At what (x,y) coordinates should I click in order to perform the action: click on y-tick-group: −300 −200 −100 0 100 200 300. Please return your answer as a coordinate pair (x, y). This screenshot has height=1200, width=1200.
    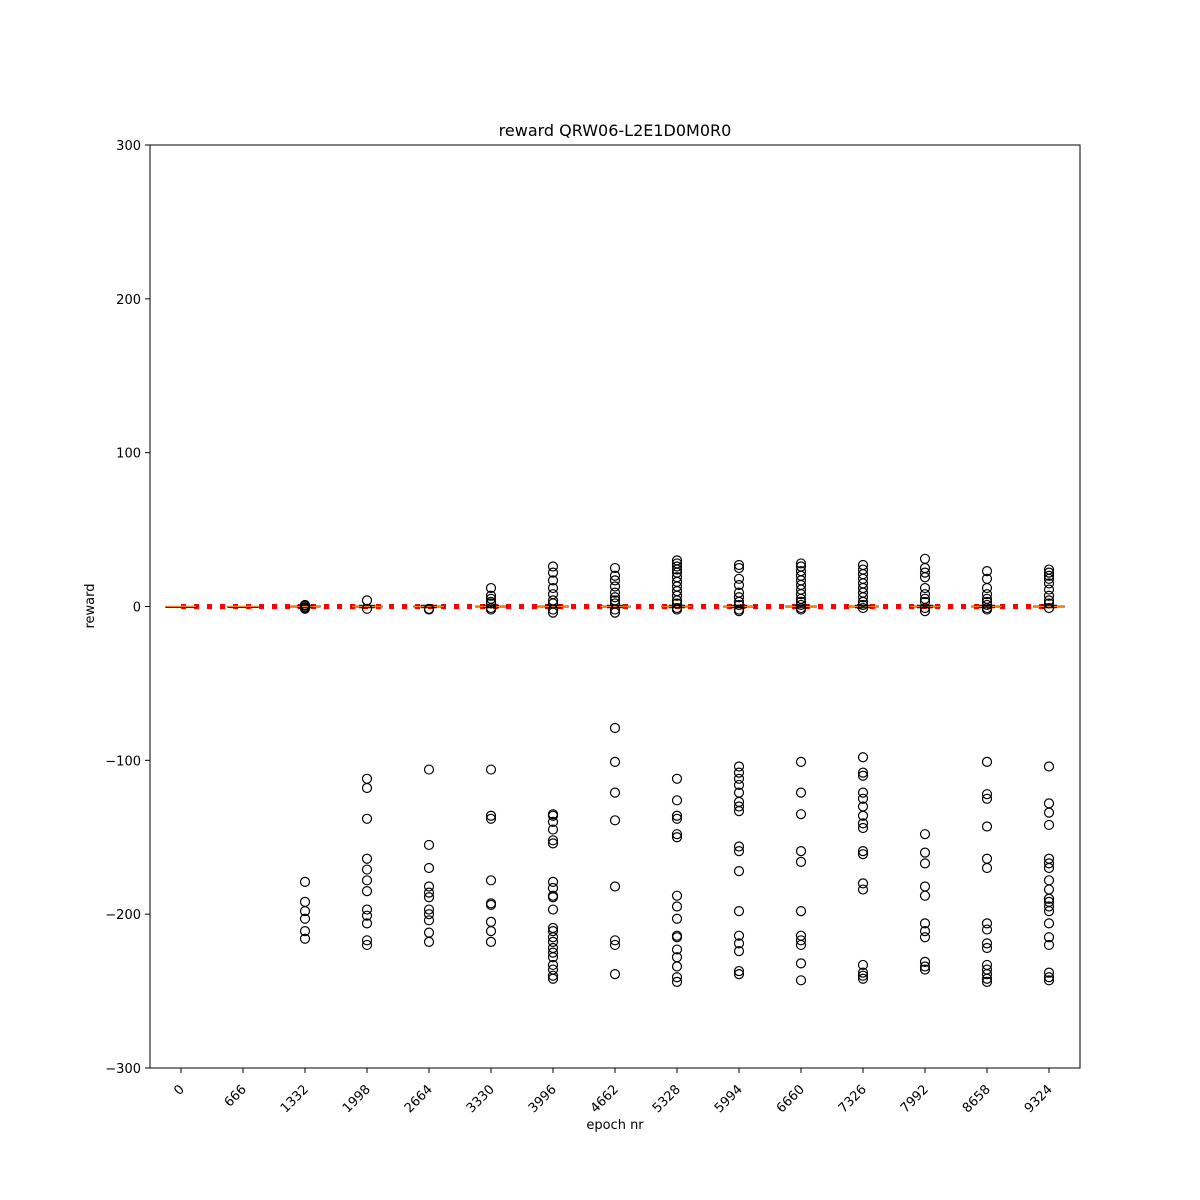
    Looking at the image, I should click on (127, 608).